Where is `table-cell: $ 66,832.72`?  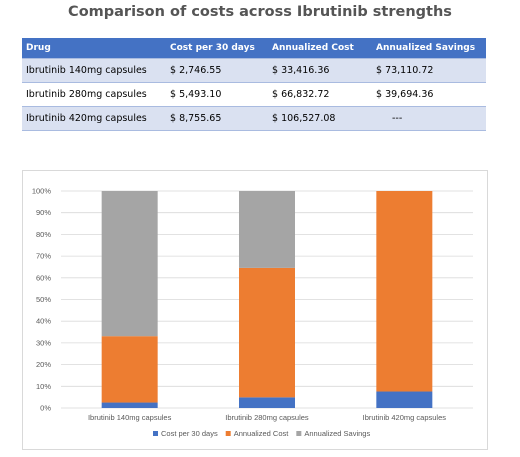 table-cell: $ 66,832.72 is located at coordinates (320, 94).